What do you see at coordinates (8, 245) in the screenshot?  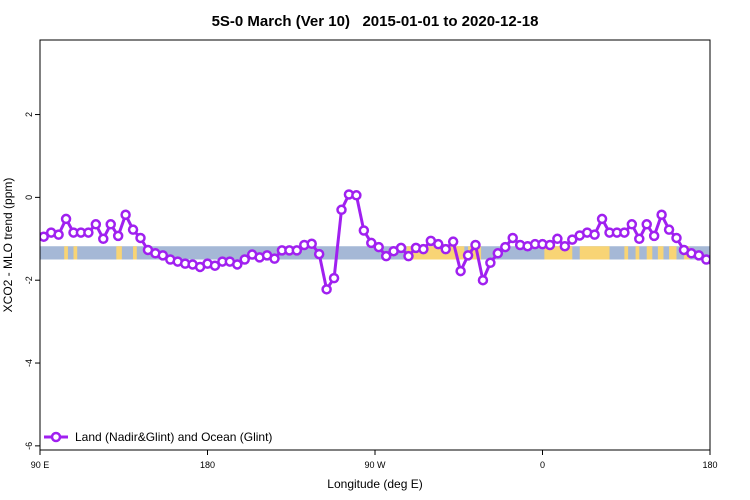 I see `y-axis-label: XCO2 - MLO trend (ppm)` at bounding box center [8, 245].